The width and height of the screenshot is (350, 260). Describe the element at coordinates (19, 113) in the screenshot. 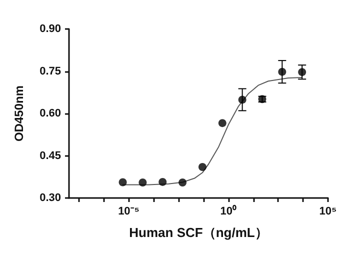

I see `y-axis-title: OD450nm` at that location.